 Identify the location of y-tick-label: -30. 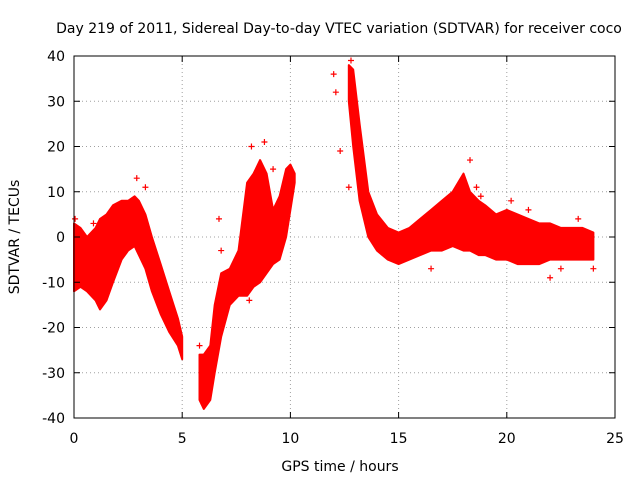
(53, 374).